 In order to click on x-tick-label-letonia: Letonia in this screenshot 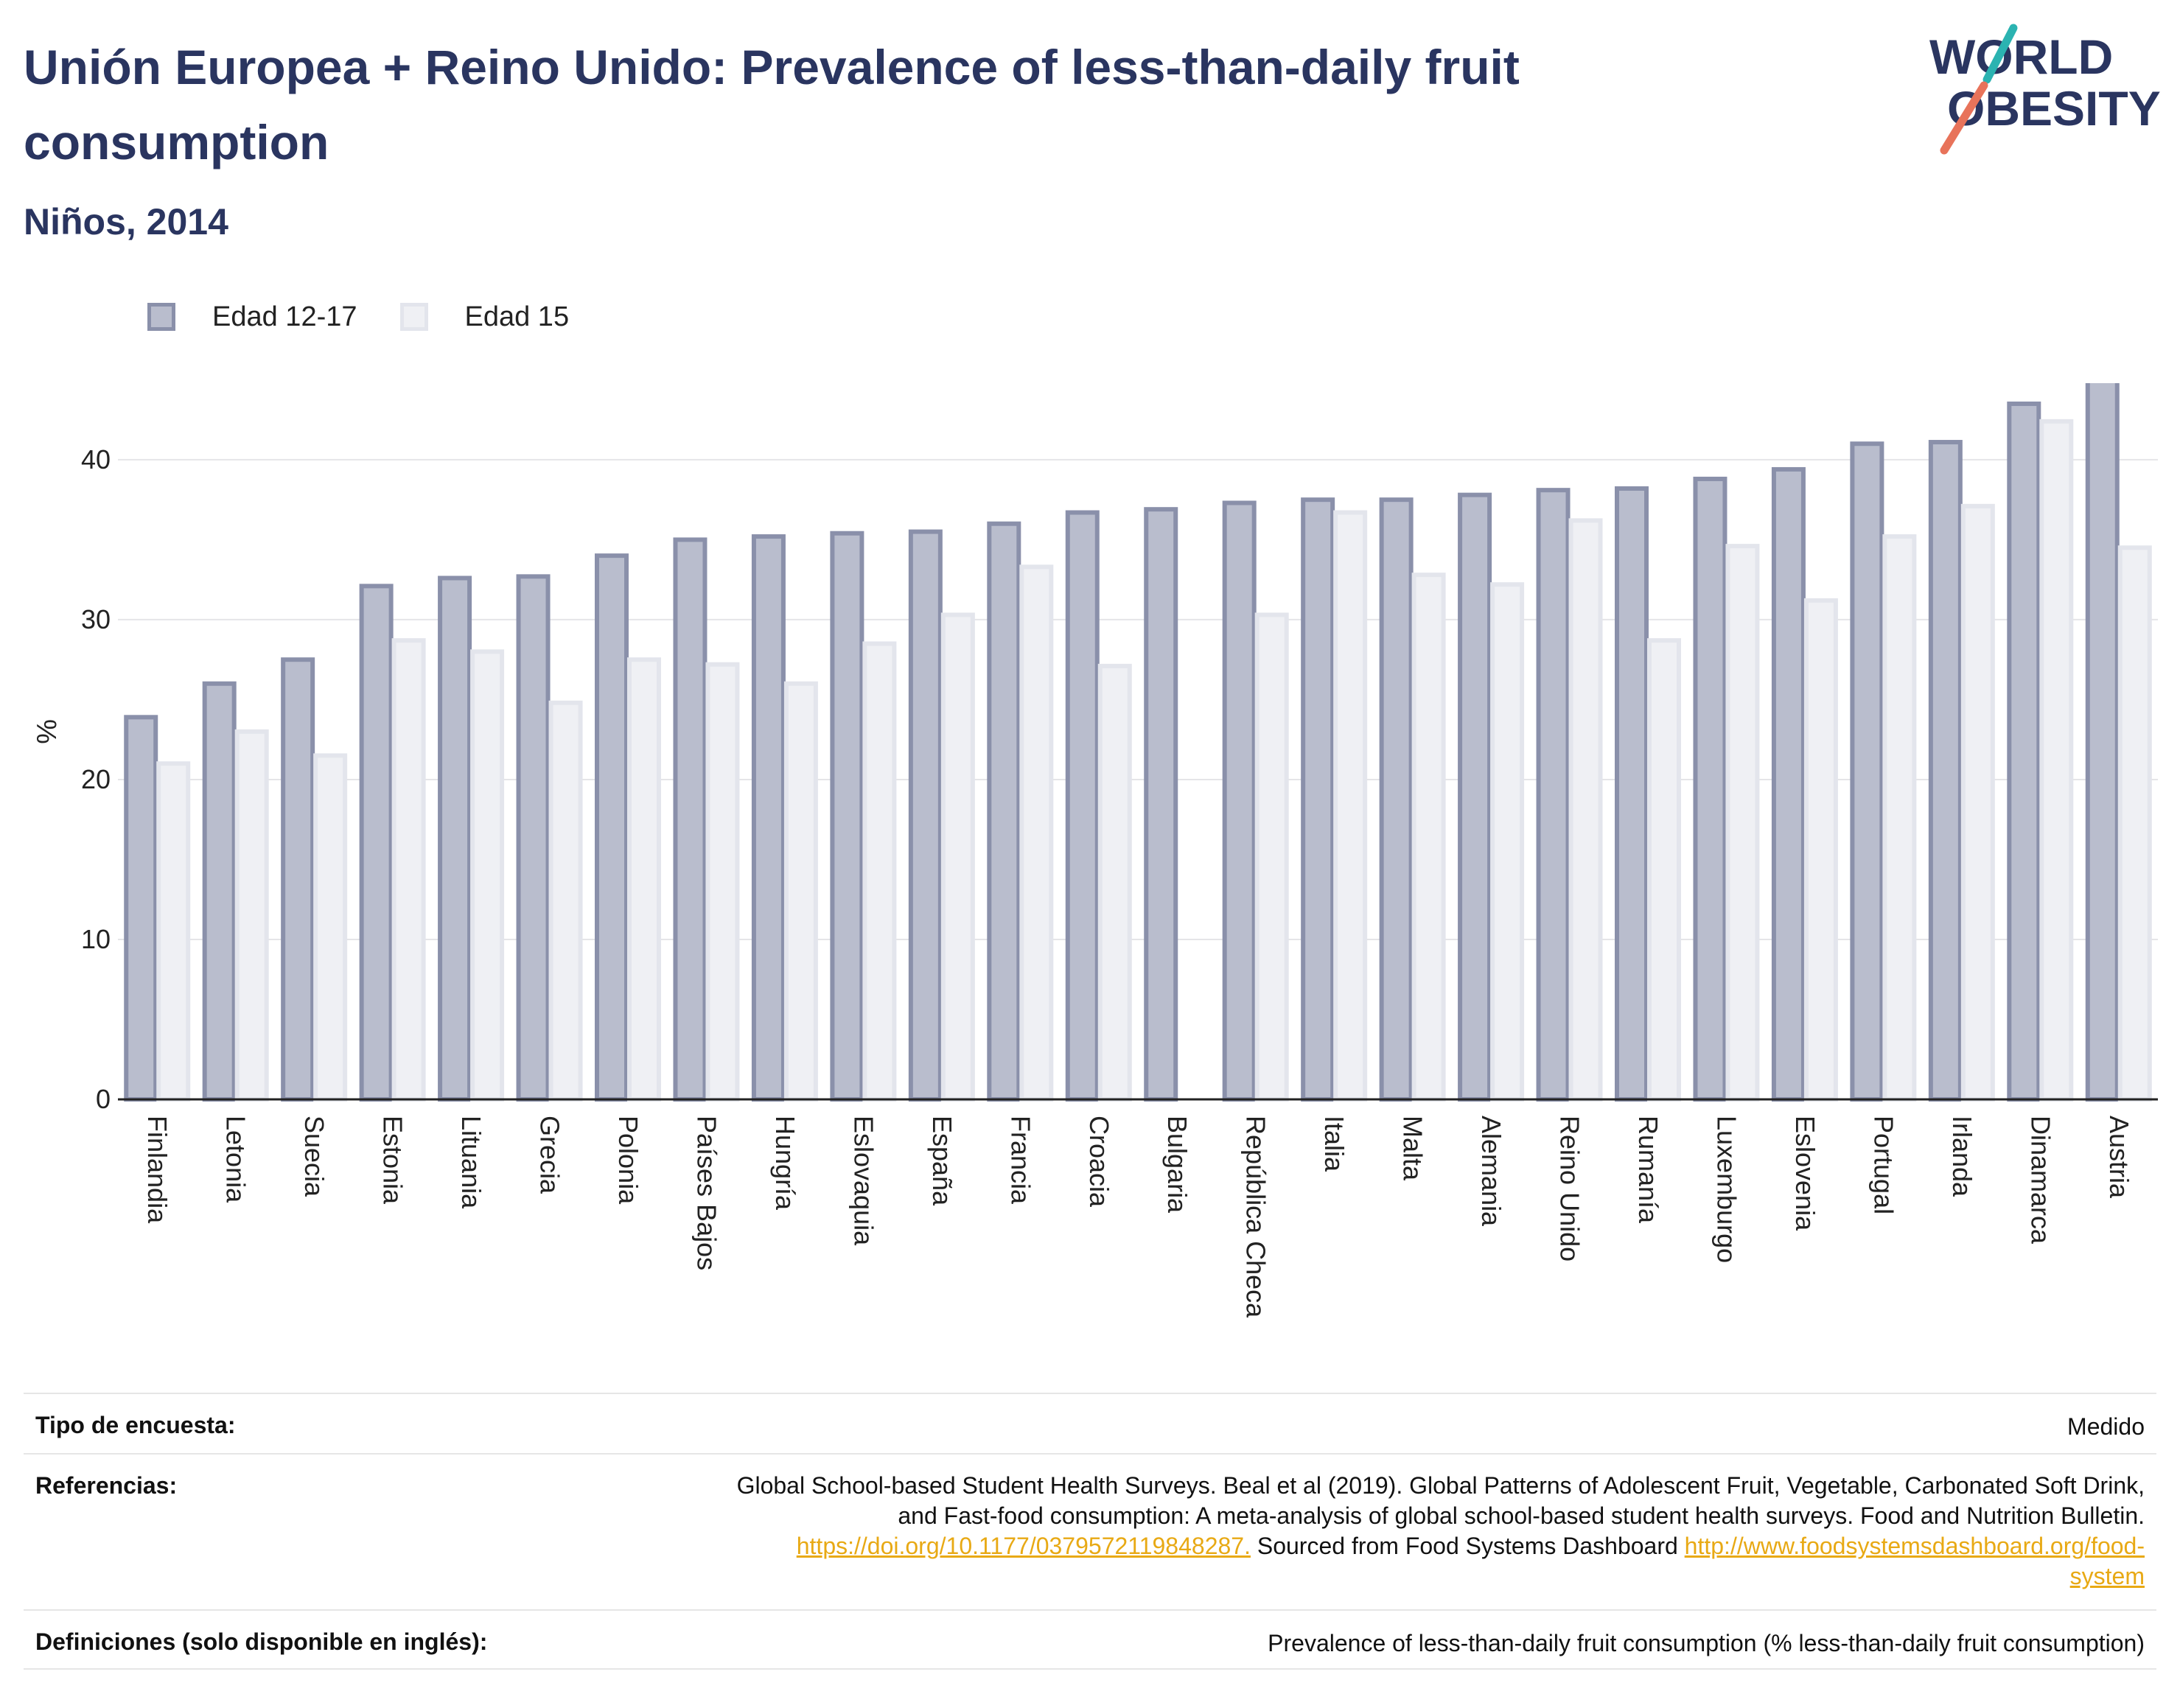, I will do `click(236, 1159)`.